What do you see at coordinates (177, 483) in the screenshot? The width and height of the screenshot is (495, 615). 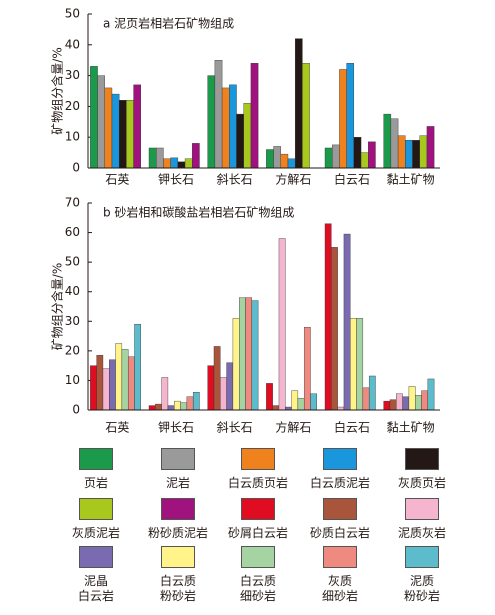 I see `legend-label: 泥岩` at bounding box center [177, 483].